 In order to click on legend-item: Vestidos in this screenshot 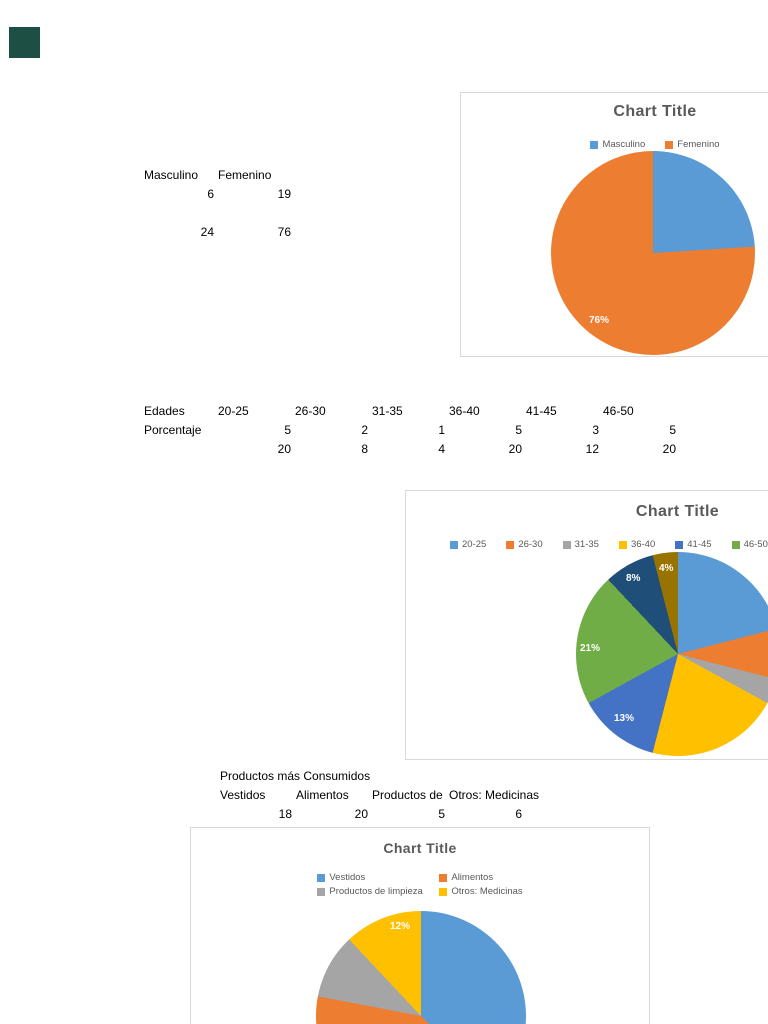, I will do `click(378, 877)`.